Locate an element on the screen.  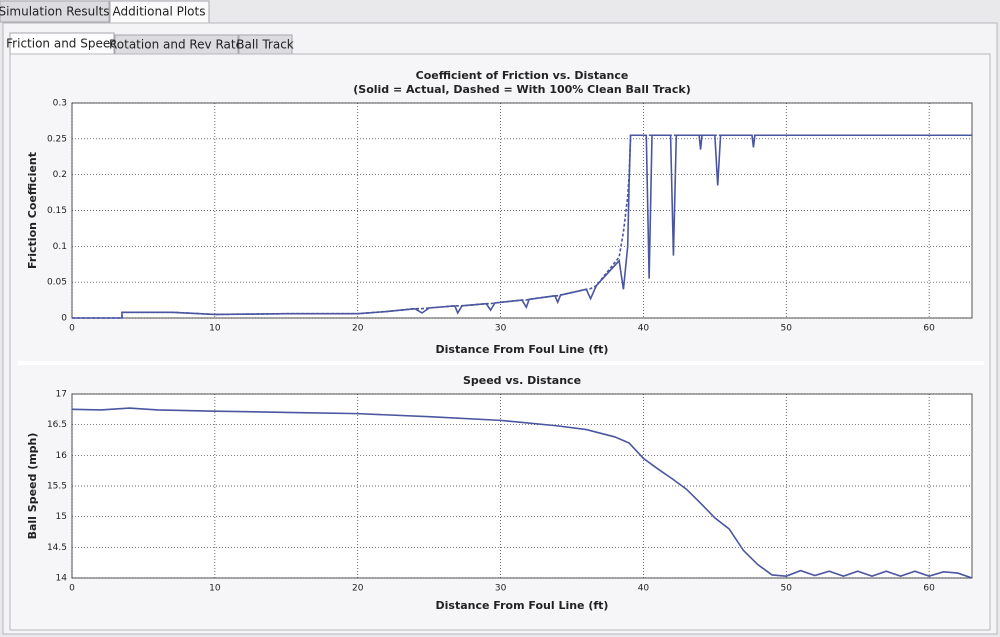
y-tick-label: 0.2 is located at coordinates (60, 175).